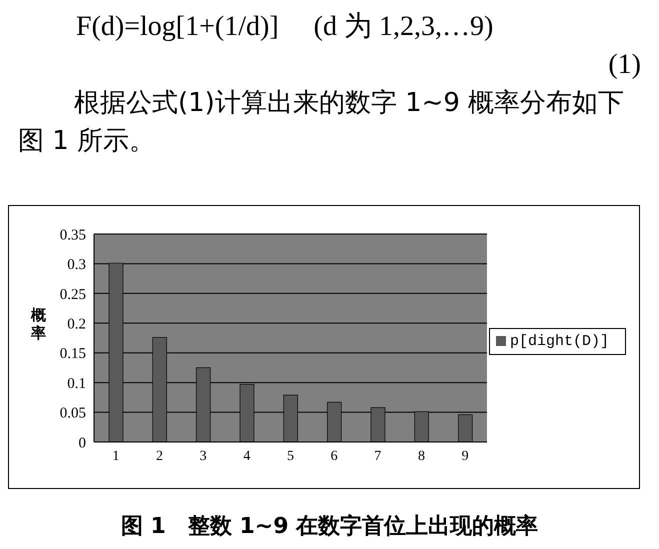 Image resolution: width=659 pixels, height=549 pixels. What do you see at coordinates (246, 456) in the screenshot?
I see `x-tick-label: 4` at bounding box center [246, 456].